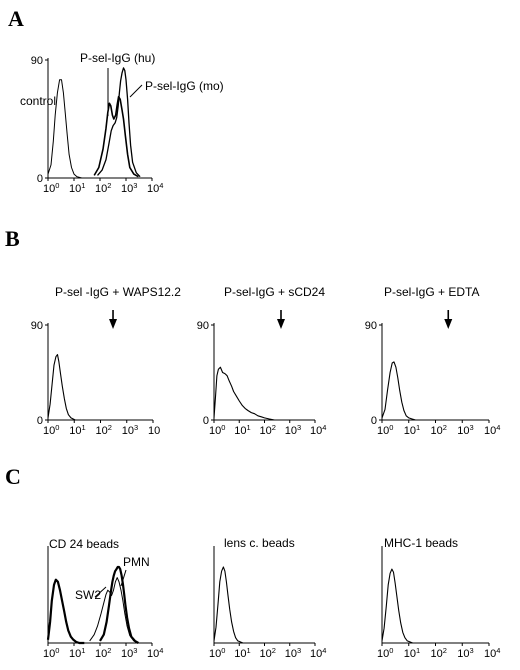 The height and width of the screenshot is (670, 520). What do you see at coordinates (431, 292) in the screenshot?
I see `annotation-label: P-sel-IgG + EDTA` at bounding box center [431, 292].